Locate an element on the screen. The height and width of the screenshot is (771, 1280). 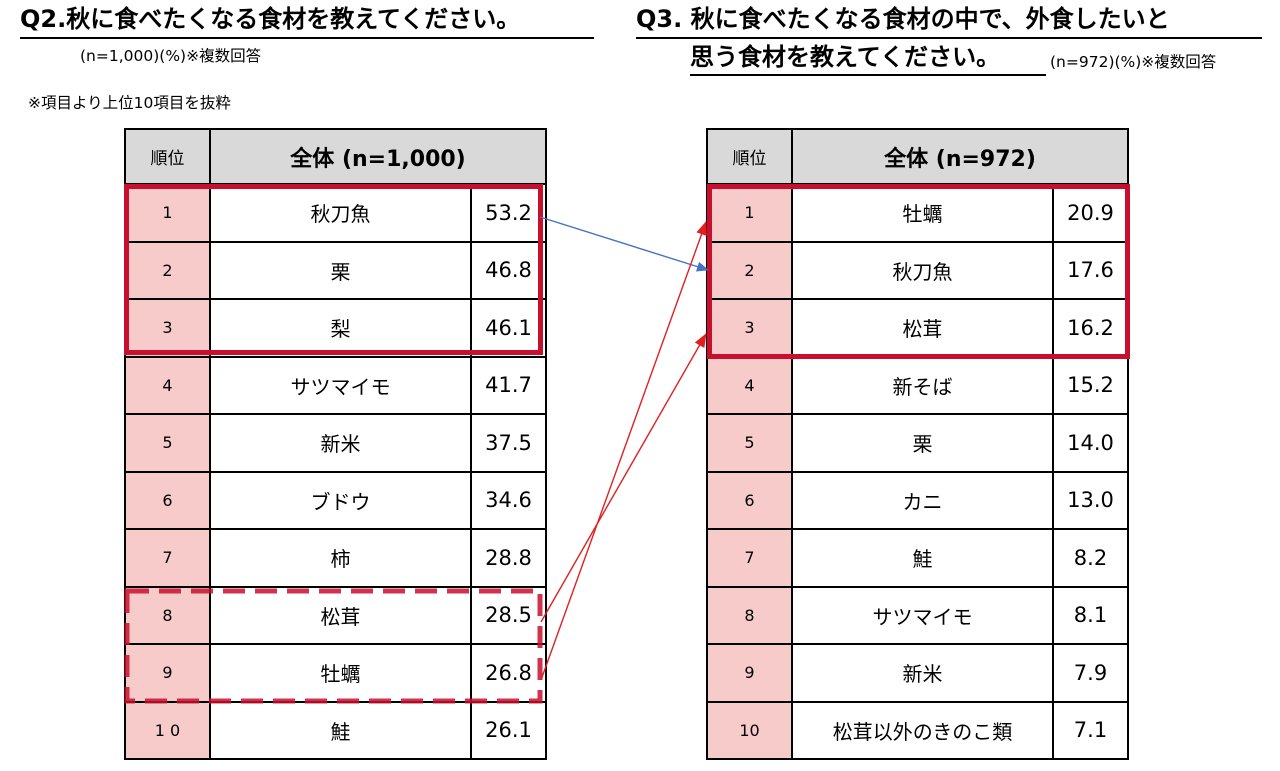
right-top3-highlight-box is located at coordinates (918, 271).